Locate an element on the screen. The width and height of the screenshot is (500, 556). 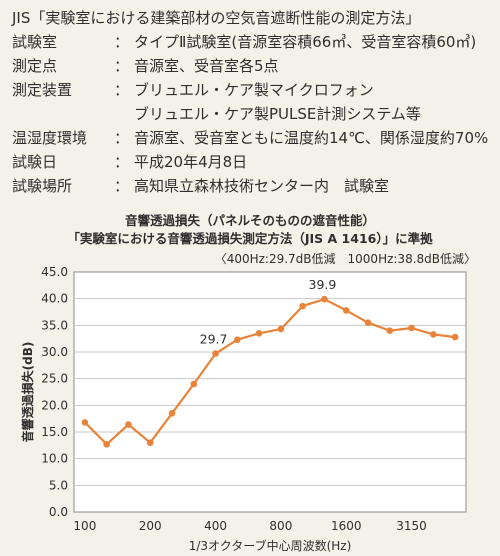
info-value-equipment-cont: ブリュエル・ケア製PULSE計測システム等 is located at coordinates (277, 114).